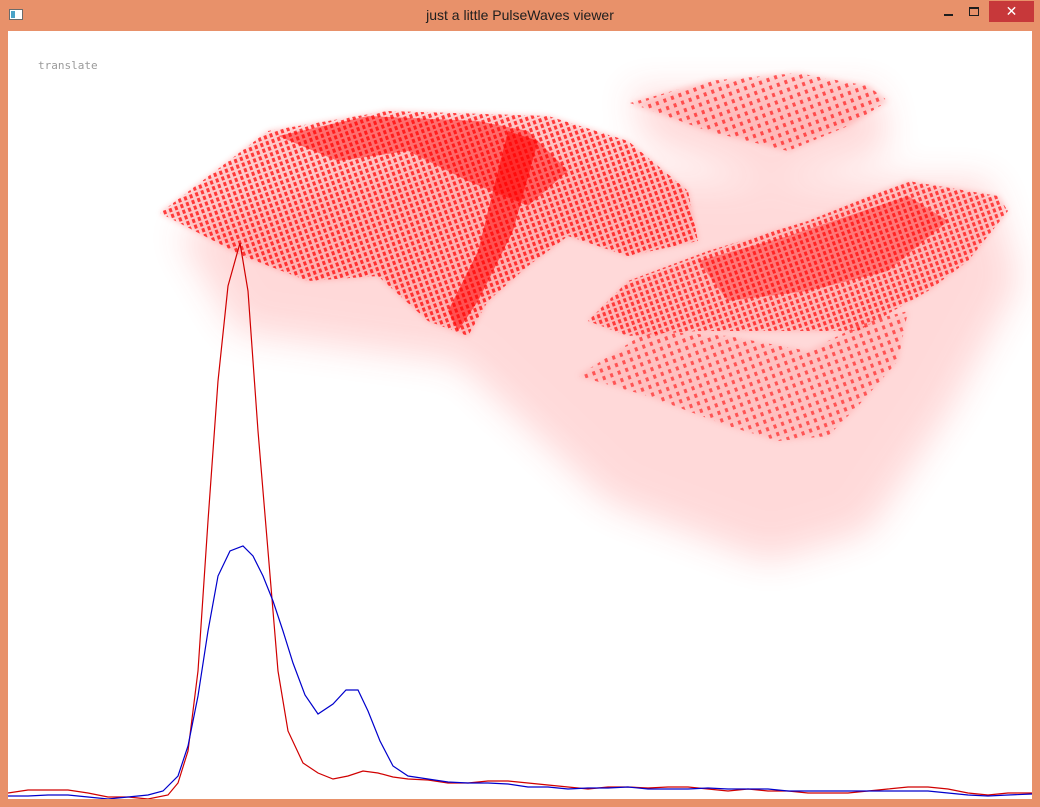 The height and width of the screenshot is (807, 1040). What do you see at coordinates (429, 223) in the screenshot?
I see `point-cloud-tile-main` at bounding box center [429, 223].